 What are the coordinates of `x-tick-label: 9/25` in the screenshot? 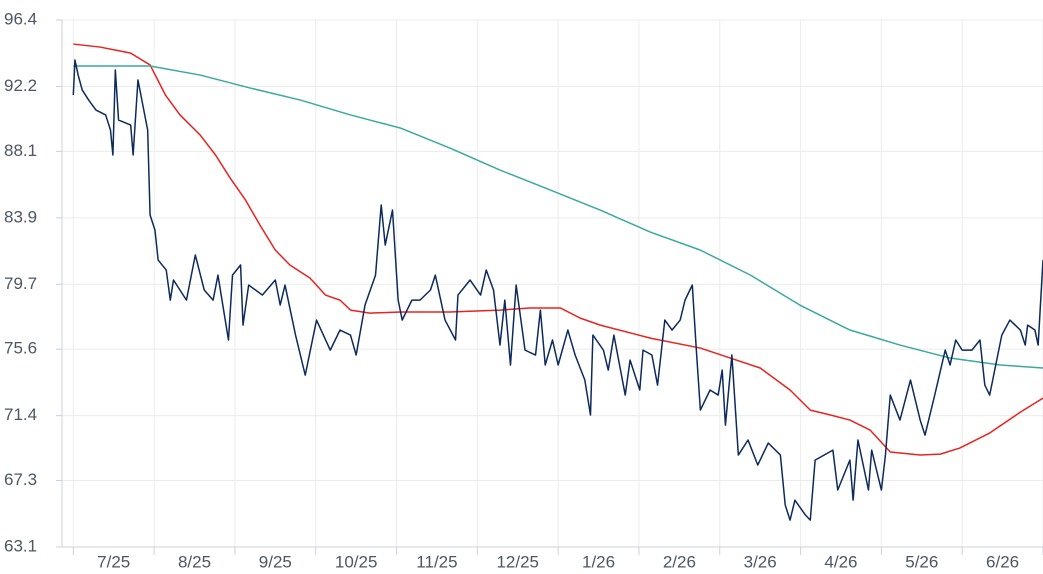 It's located at (275, 561).